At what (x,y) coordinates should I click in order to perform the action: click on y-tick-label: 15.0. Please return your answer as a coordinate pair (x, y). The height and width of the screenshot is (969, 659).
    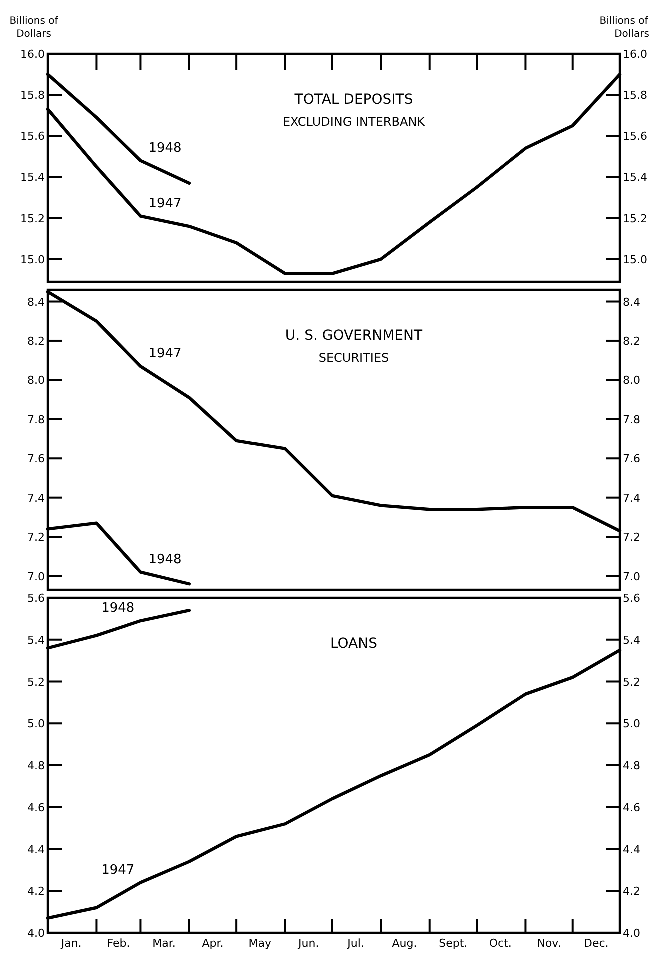
    Looking at the image, I should click on (32, 259).